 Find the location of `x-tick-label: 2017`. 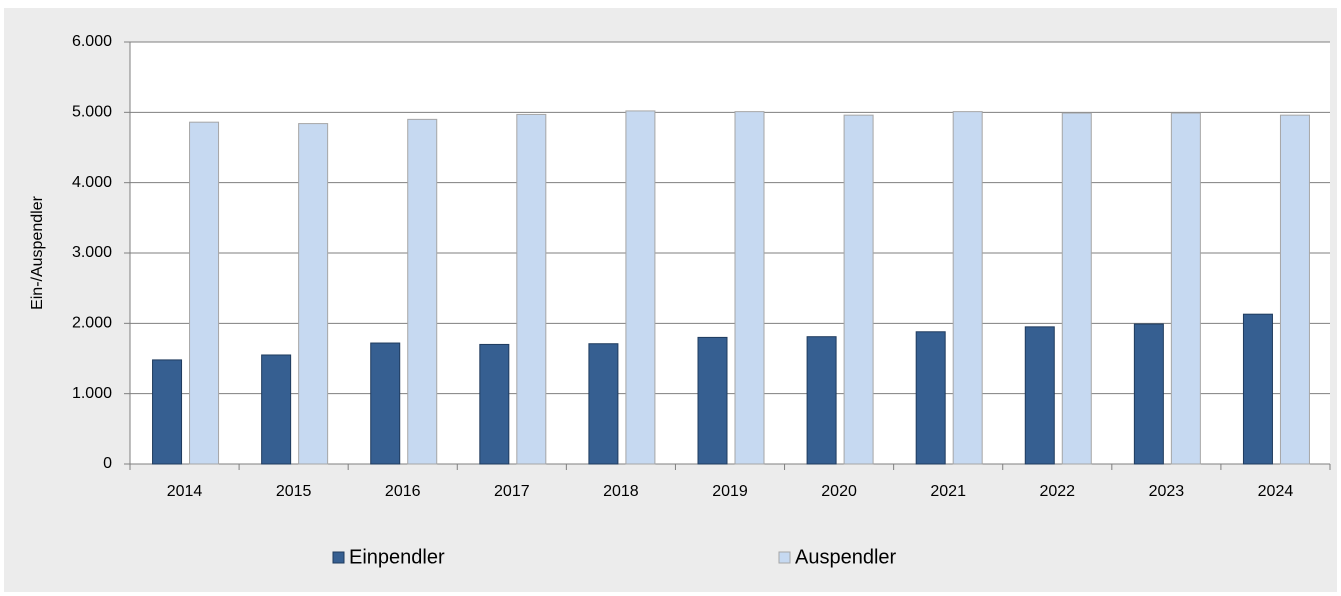

x-tick-label: 2017 is located at coordinates (512, 491).